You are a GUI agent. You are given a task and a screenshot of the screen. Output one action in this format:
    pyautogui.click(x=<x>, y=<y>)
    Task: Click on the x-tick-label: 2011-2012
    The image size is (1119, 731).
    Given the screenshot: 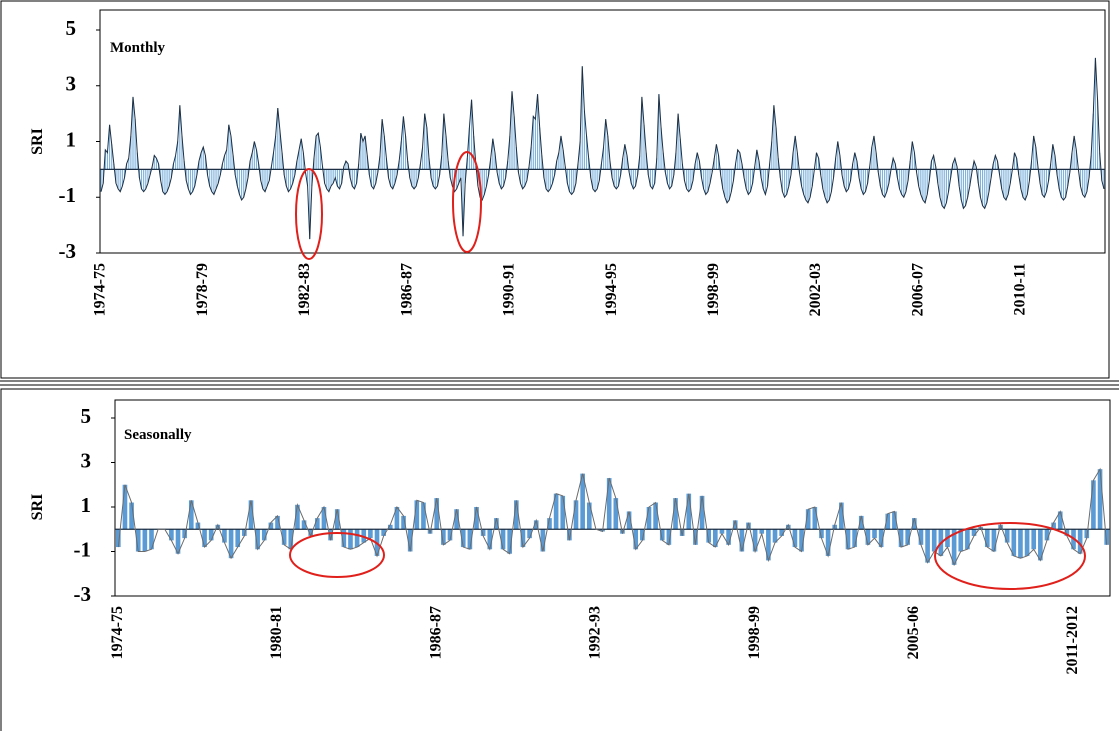 What is the action you would take?
    pyautogui.click(x=1072, y=640)
    